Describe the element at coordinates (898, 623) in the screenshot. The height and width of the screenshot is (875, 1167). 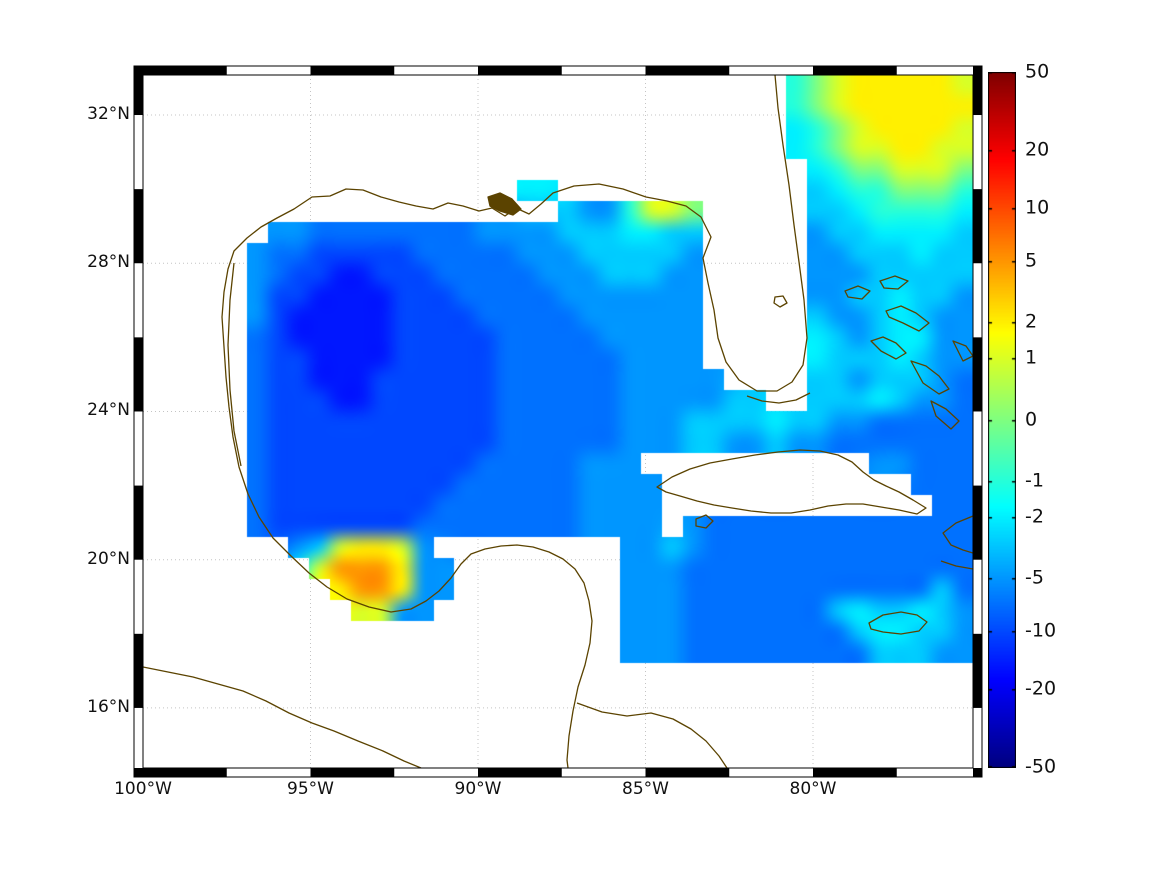
I see `coastline-jamaica` at that location.